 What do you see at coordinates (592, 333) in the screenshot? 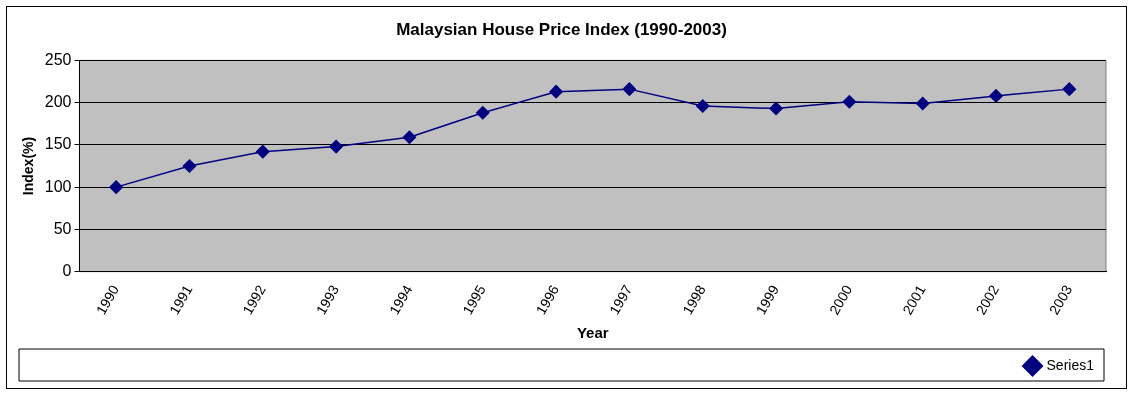
I see `x-axis-title: Year` at bounding box center [592, 333].